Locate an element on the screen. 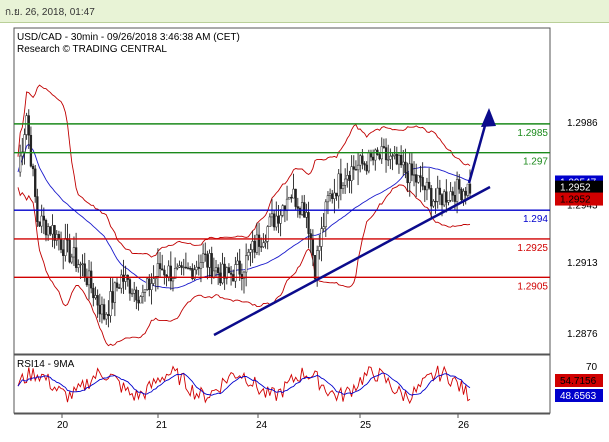  rsi-line is located at coordinates (244, 385).